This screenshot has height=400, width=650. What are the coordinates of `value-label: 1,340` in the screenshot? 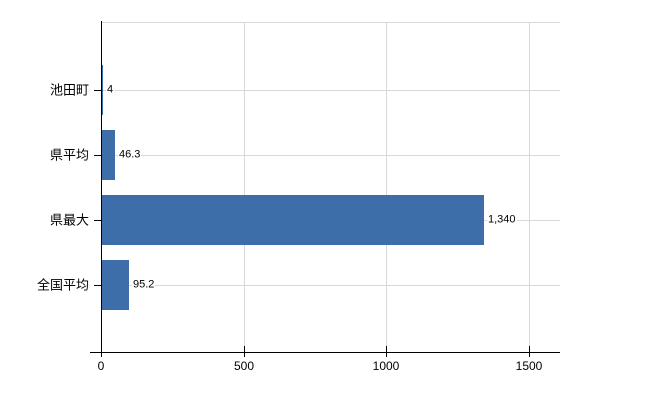 It's located at (502, 220).